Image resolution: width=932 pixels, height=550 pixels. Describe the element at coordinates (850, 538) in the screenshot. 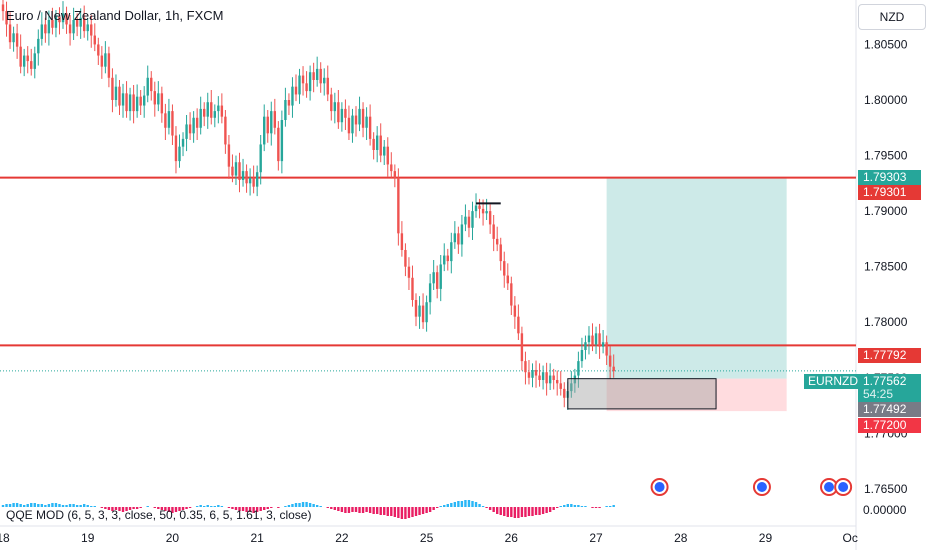

I see `x-tick-label: Oc` at that location.